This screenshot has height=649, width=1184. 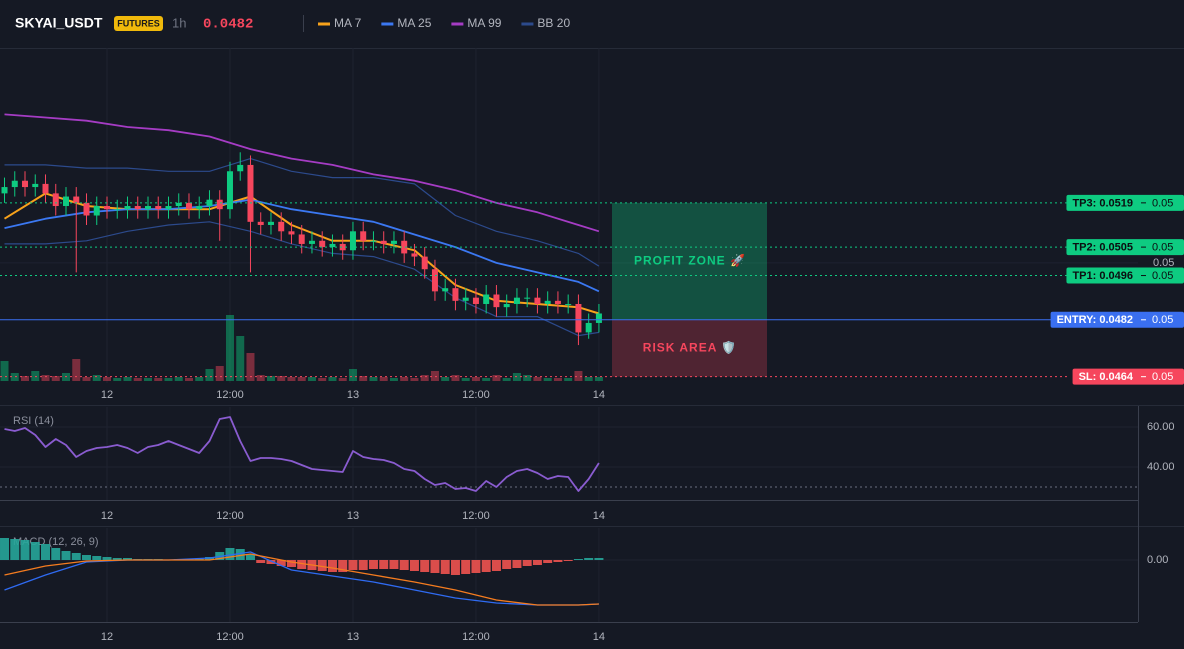 What do you see at coordinates (59, 23) in the screenshot?
I see `symbol-title: SKYAI_USDT` at bounding box center [59, 23].